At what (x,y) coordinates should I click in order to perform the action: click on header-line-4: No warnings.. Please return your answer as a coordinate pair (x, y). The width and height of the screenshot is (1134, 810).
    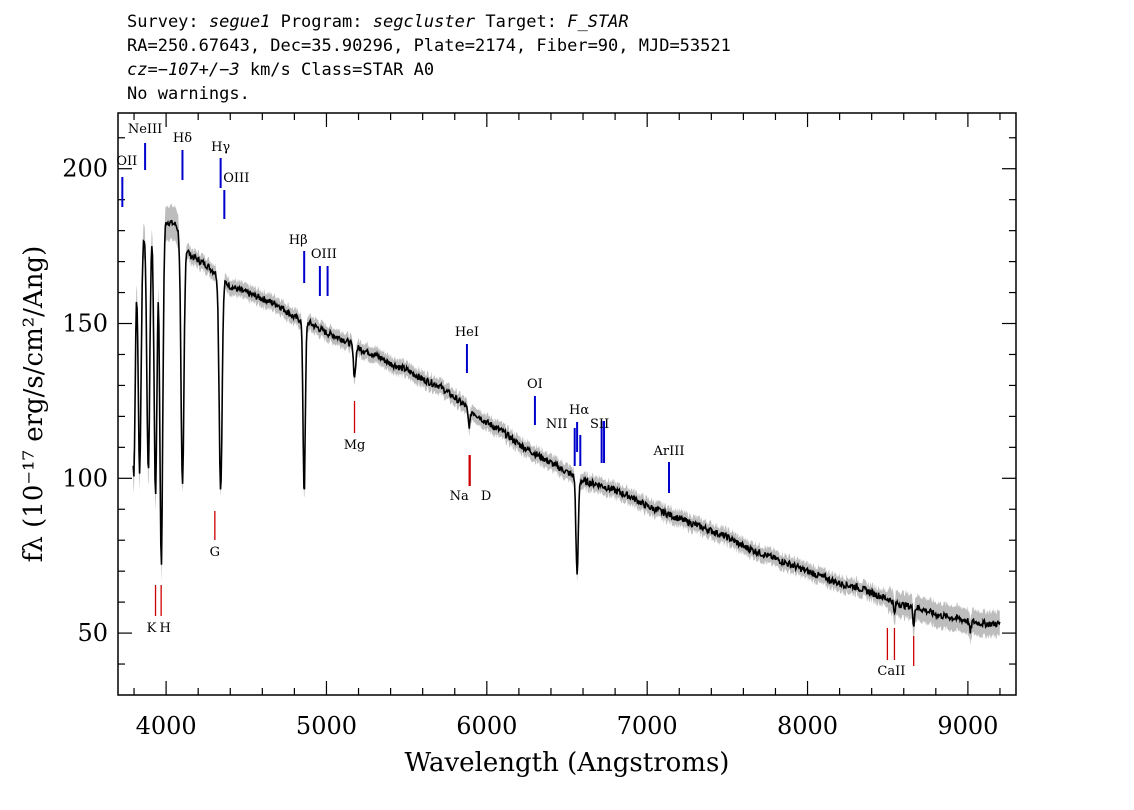
    Looking at the image, I should click on (188, 94).